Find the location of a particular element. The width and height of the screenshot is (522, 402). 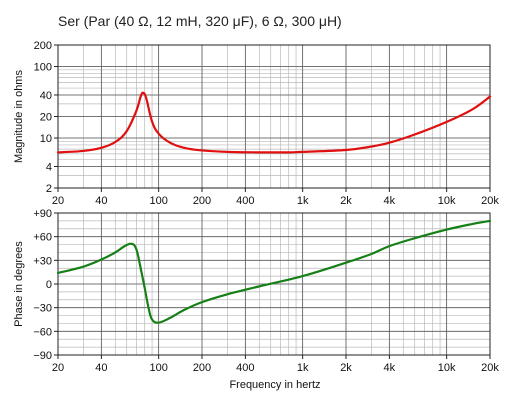

magnitude-axis-label: Magnitude in ohms is located at coordinates (19, 116).